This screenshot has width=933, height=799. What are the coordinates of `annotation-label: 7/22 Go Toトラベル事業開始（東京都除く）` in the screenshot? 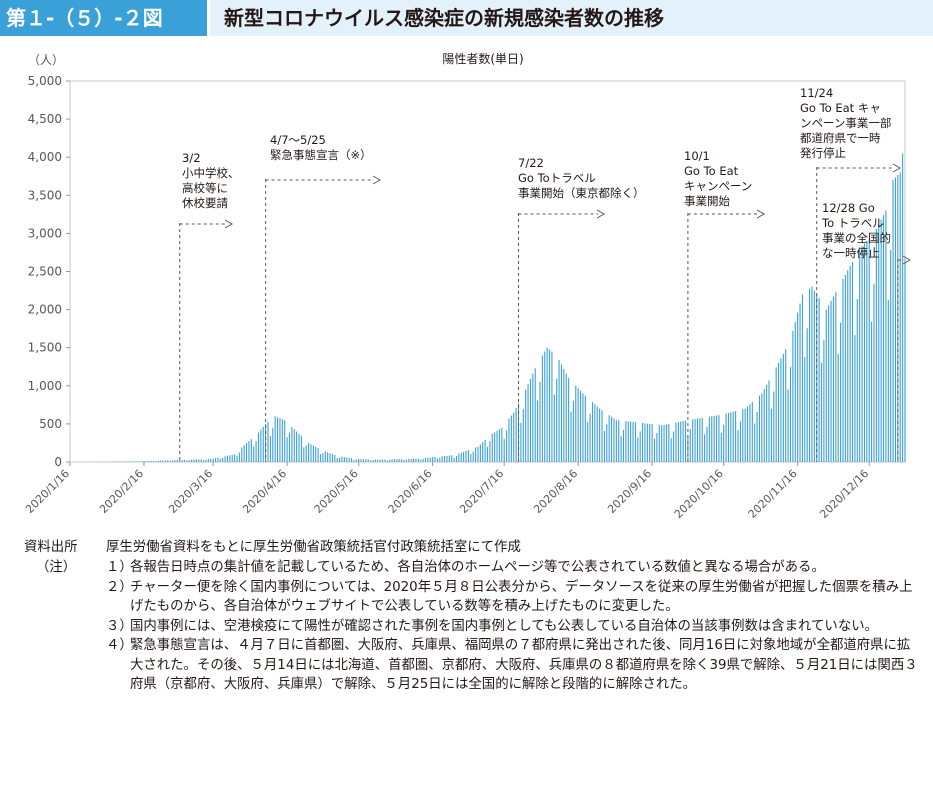 It's located at (581, 178).